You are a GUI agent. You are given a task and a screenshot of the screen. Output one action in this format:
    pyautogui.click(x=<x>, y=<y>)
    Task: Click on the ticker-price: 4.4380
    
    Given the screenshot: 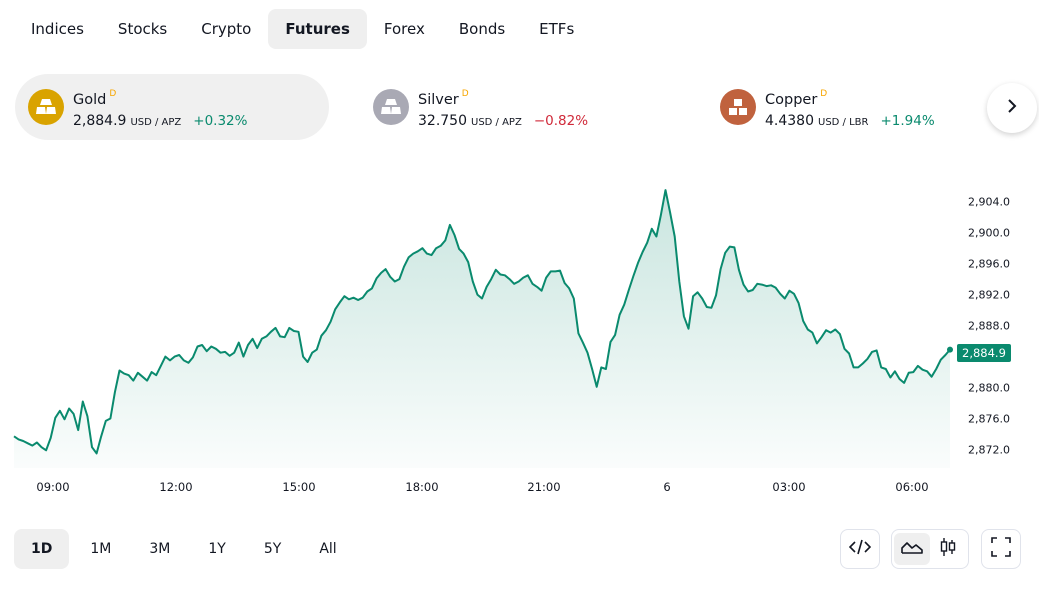 What is the action you would take?
    pyautogui.click(x=789, y=121)
    